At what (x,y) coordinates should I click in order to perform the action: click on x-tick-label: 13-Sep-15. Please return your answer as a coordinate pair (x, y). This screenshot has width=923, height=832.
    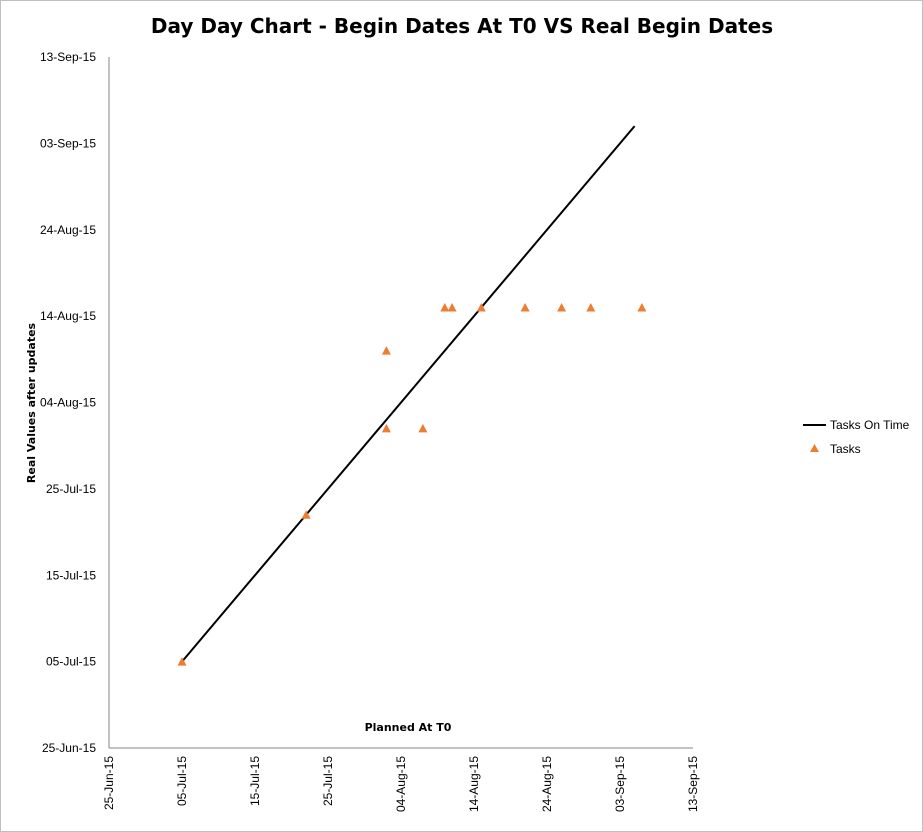
    Looking at the image, I should click on (693, 784).